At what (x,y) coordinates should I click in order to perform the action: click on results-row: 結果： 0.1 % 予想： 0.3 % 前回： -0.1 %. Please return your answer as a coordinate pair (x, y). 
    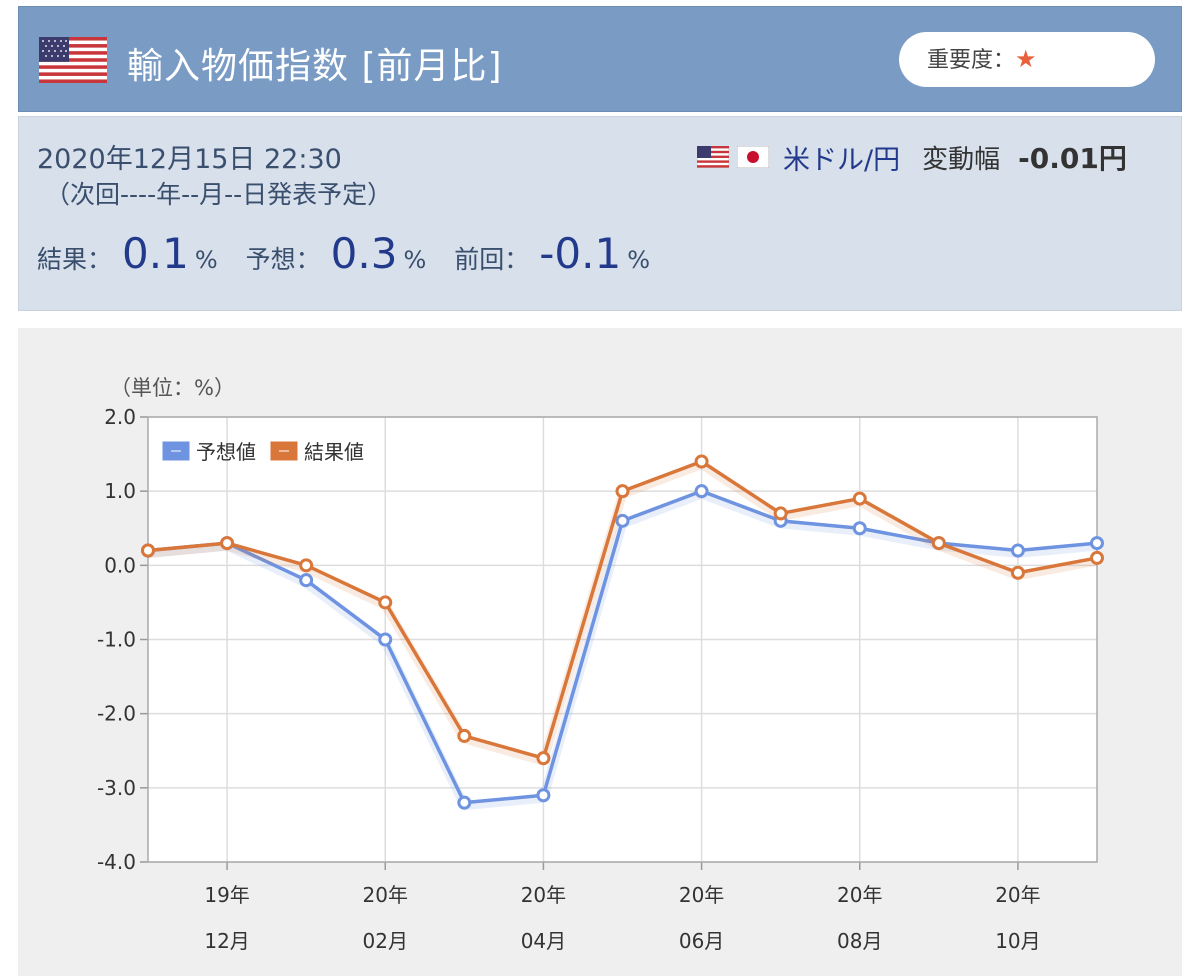
    Looking at the image, I should click on (357, 253).